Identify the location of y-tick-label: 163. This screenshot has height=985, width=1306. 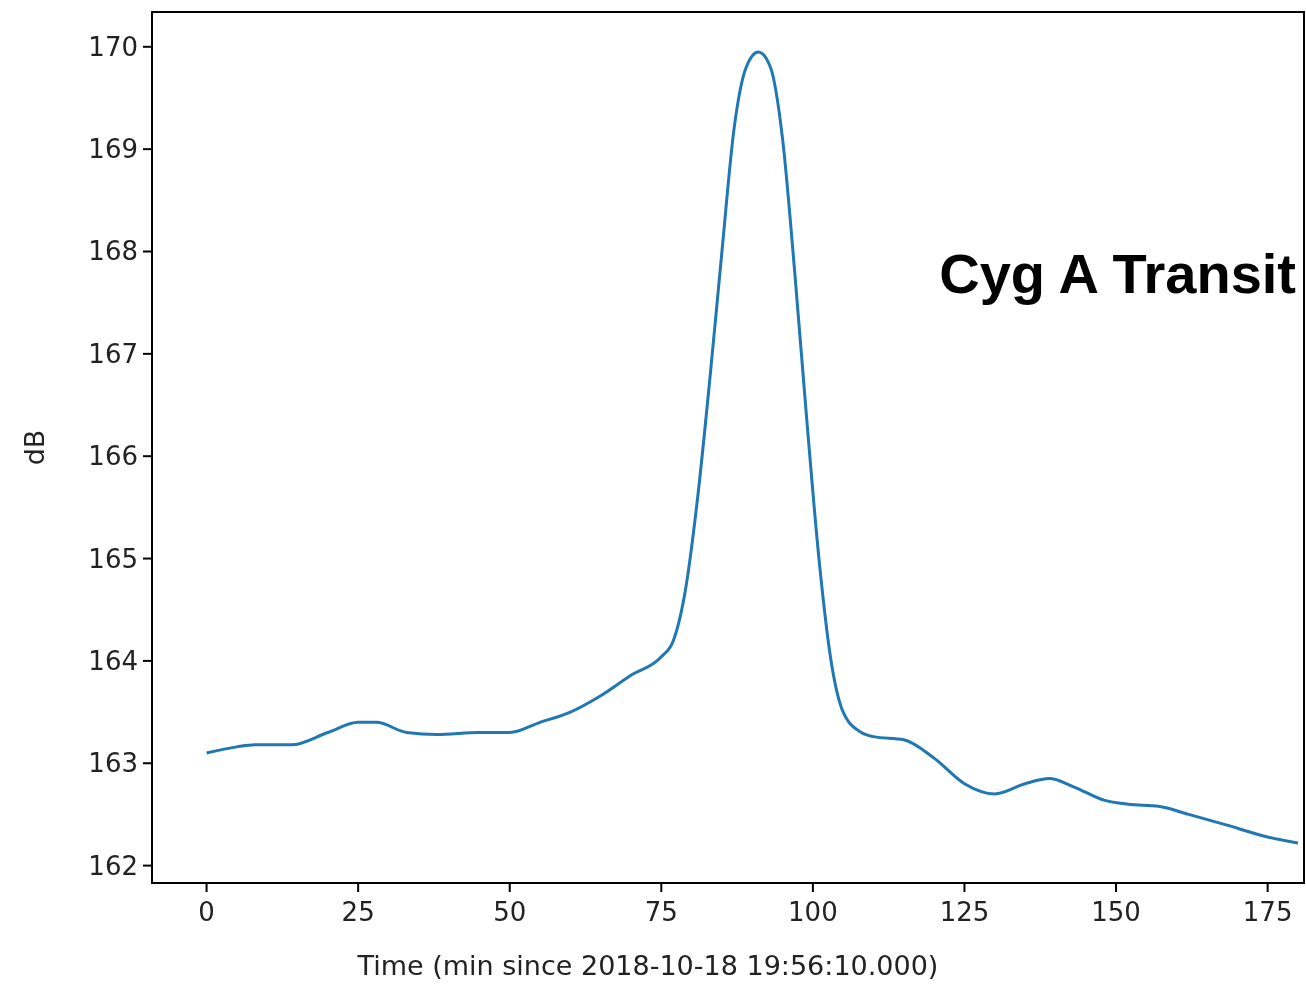
(113, 763).